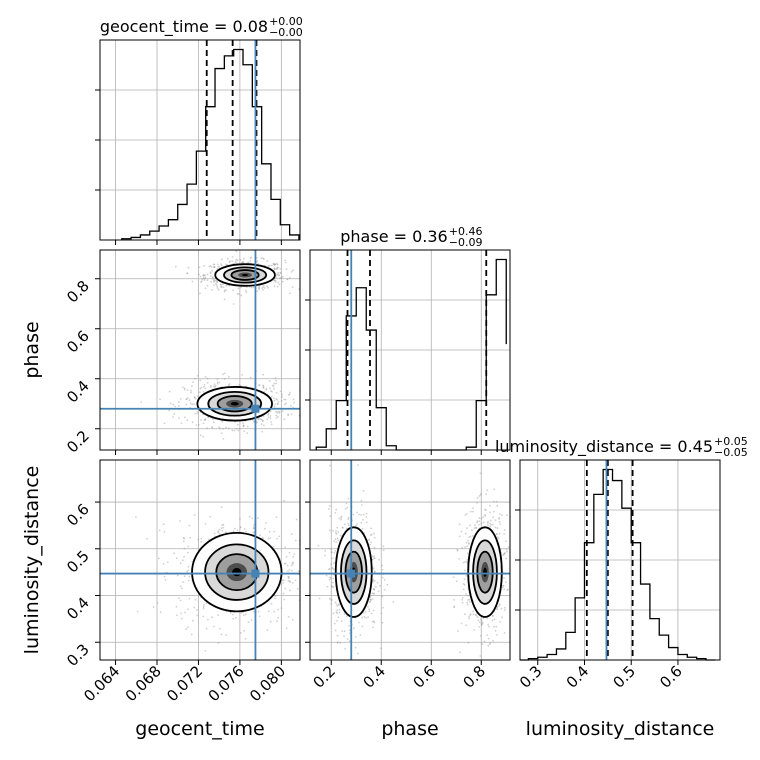  I want to click on x-axis-label-luminosity_distance: luminosity_distance, so click(620, 729).